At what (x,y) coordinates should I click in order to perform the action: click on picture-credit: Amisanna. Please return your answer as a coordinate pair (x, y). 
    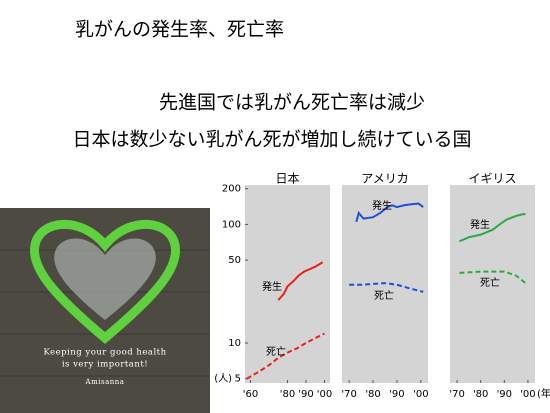
    Looking at the image, I should click on (105, 382).